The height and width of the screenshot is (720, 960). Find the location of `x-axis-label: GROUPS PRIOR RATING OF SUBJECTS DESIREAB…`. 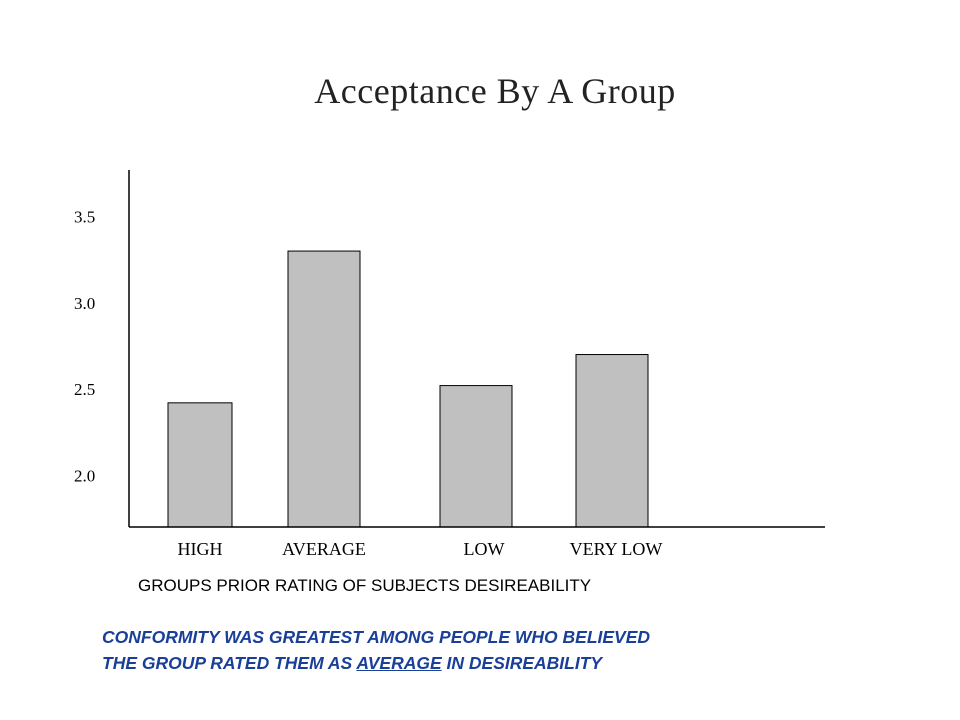

x-axis-label: GROUPS PRIOR RATING OF SUBJECTS DESIREAB… is located at coordinates (365, 585).